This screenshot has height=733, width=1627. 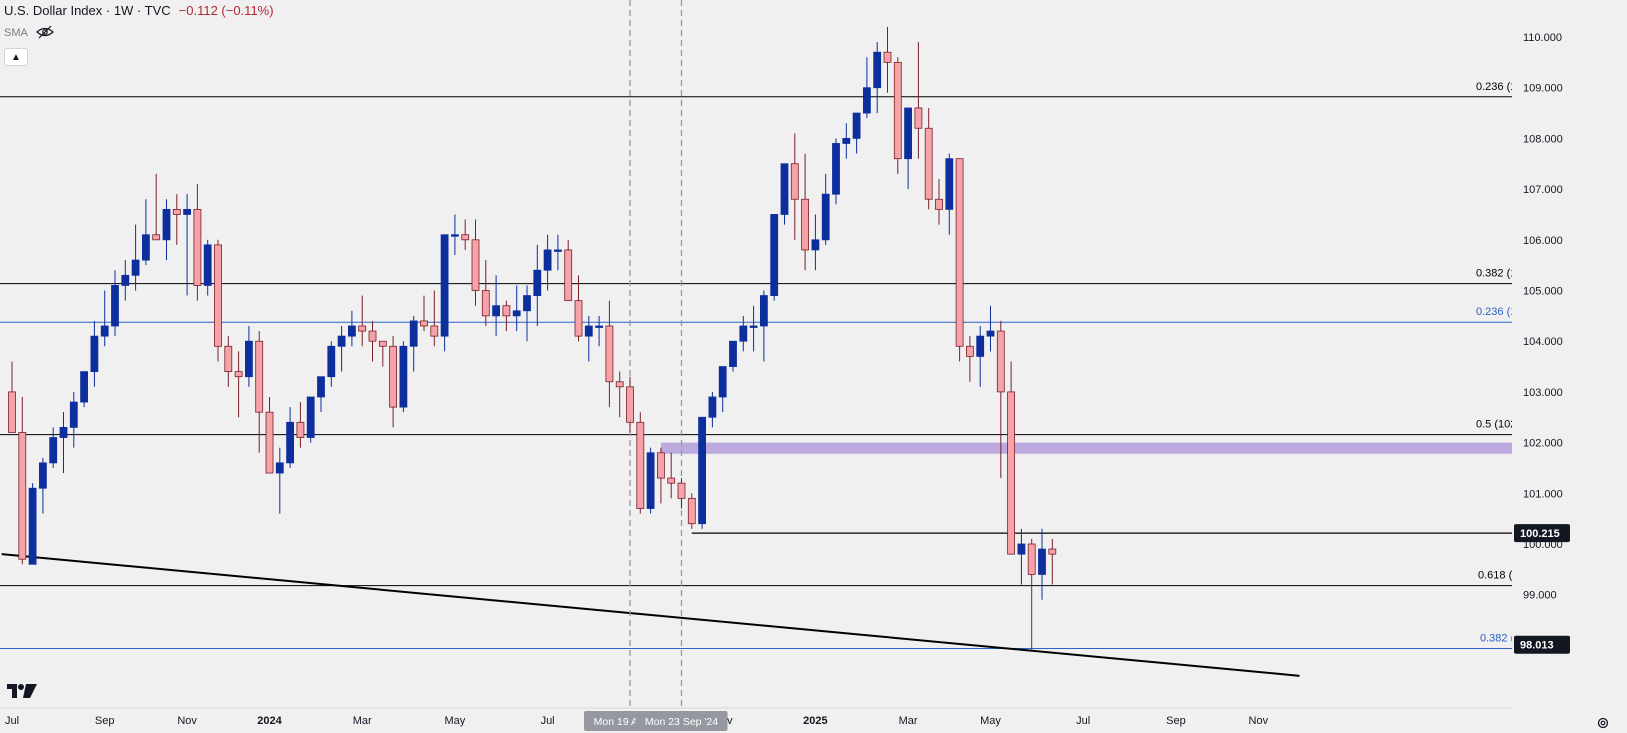 What do you see at coordinates (1543, 393) in the screenshot?
I see `price-tick-label: 103.000` at bounding box center [1543, 393].